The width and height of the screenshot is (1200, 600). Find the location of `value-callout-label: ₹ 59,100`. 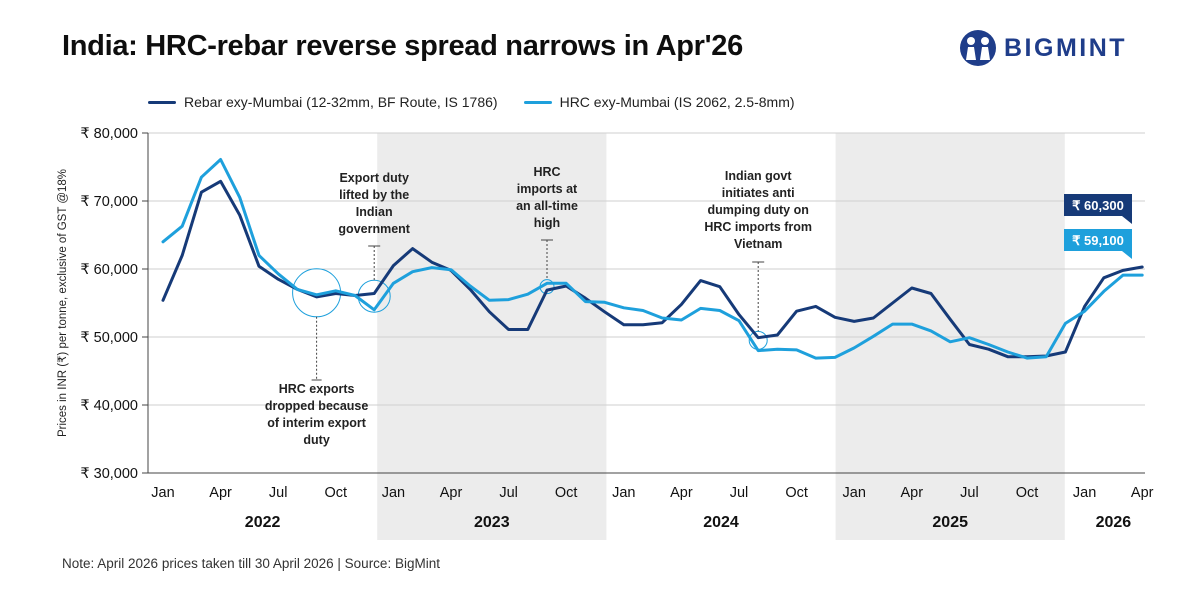

value-callout-label: ₹ 59,100 is located at coordinates (1098, 240).